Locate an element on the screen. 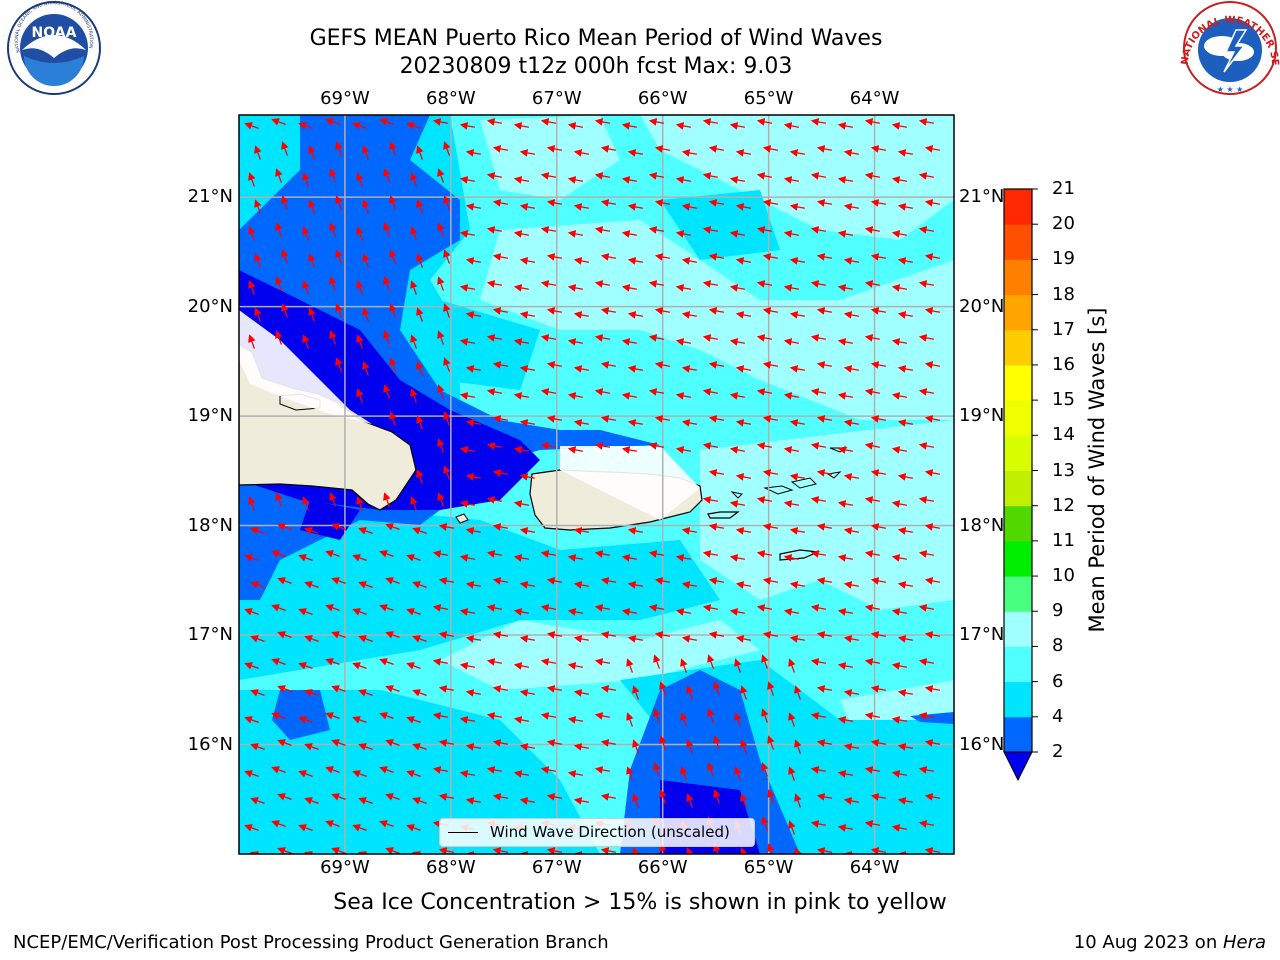 This screenshot has height=960, width=1280. axis-tick-label: 69°W is located at coordinates (345, 98).